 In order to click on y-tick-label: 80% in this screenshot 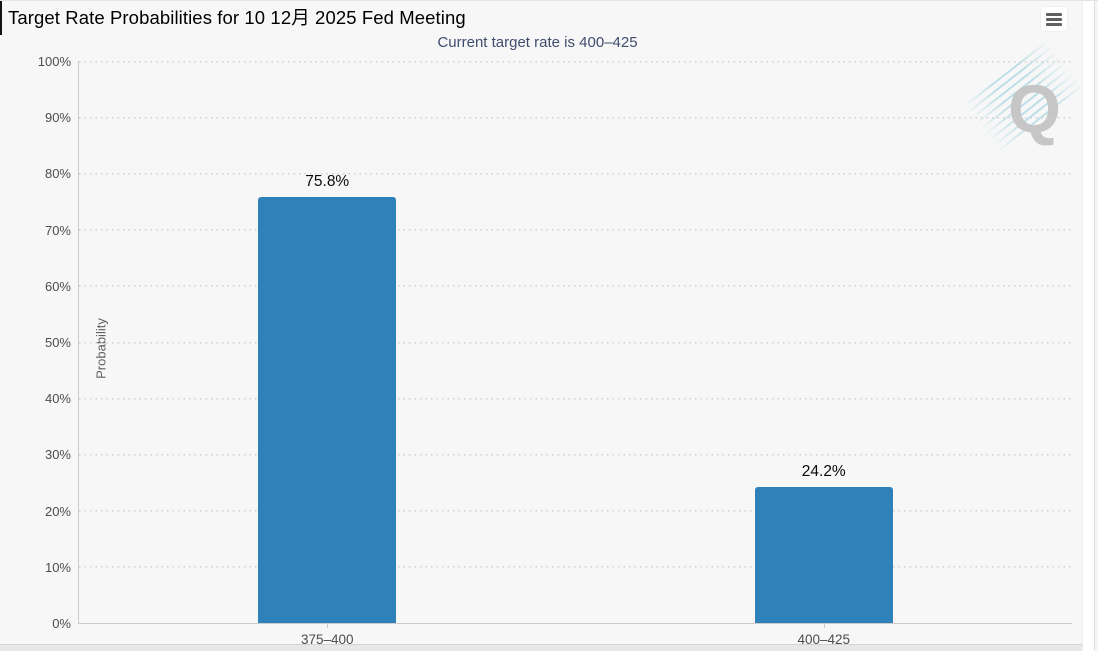, I will do `click(57, 174)`.